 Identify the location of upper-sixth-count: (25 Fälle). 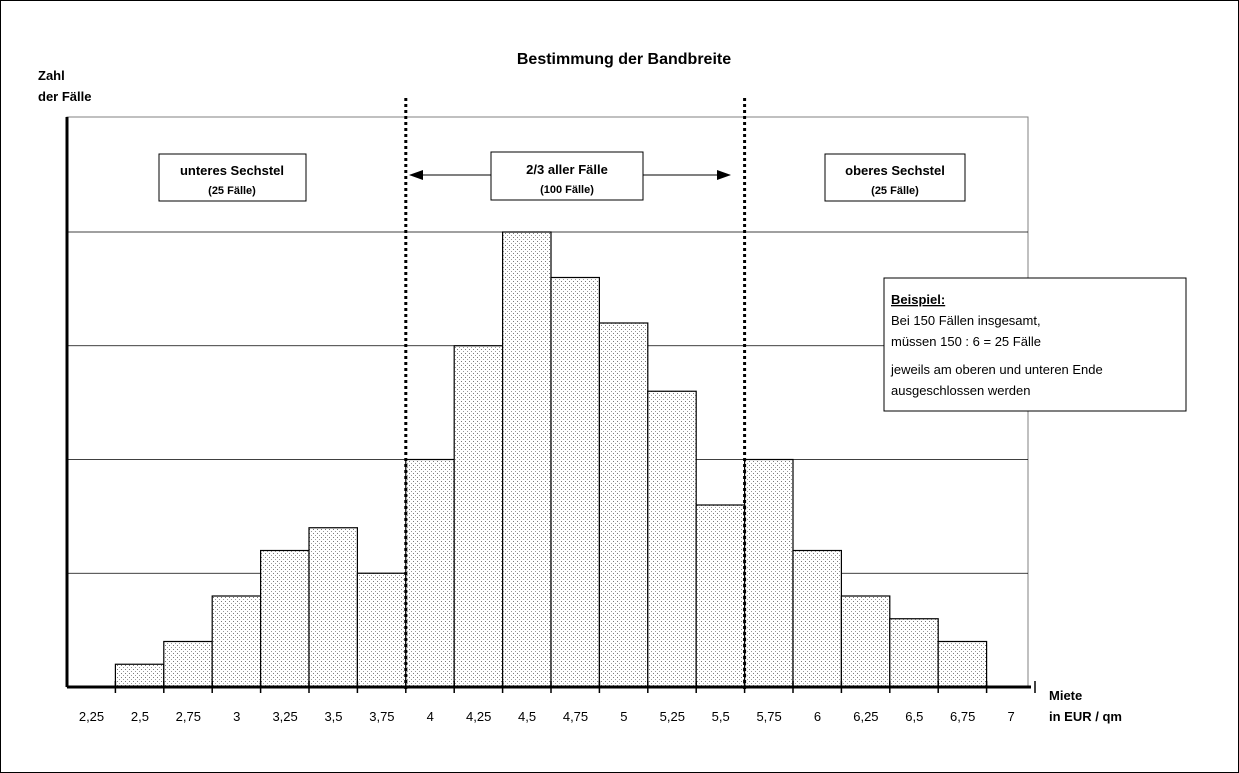
(895, 191).